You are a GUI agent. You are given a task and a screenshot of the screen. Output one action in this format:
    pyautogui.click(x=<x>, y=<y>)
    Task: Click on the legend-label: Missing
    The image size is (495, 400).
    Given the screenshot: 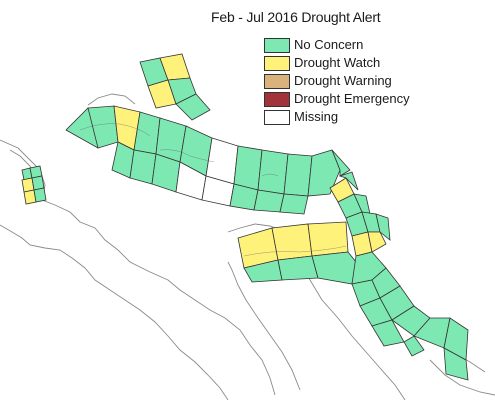 What is the action you would take?
    pyautogui.click(x=316, y=116)
    